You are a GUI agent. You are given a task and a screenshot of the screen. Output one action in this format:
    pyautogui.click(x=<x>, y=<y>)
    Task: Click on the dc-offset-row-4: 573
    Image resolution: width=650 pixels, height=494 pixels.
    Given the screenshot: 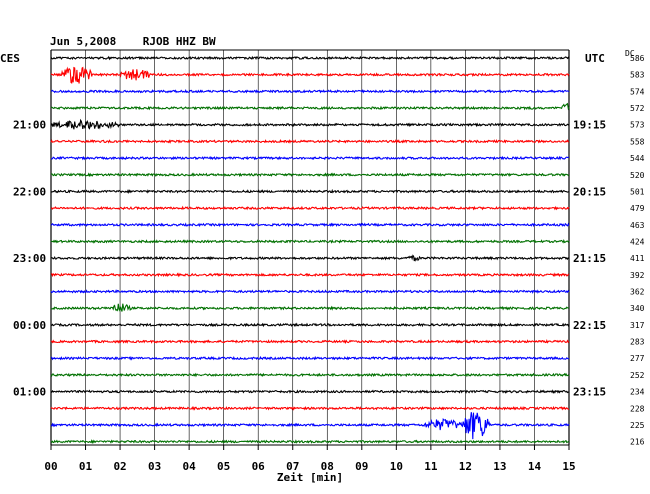 What is the action you would take?
    pyautogui.click(x=637, y=125)
    